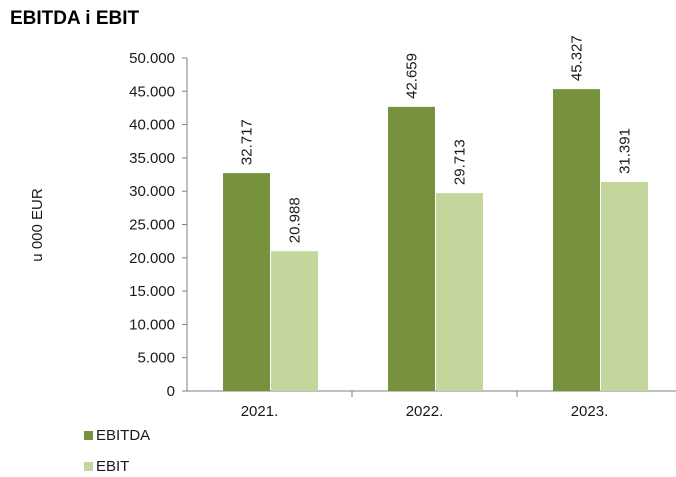  Describe the element at coordinates (294, 321) in the screenshot. I see `bar-ebit-2021` at that location.